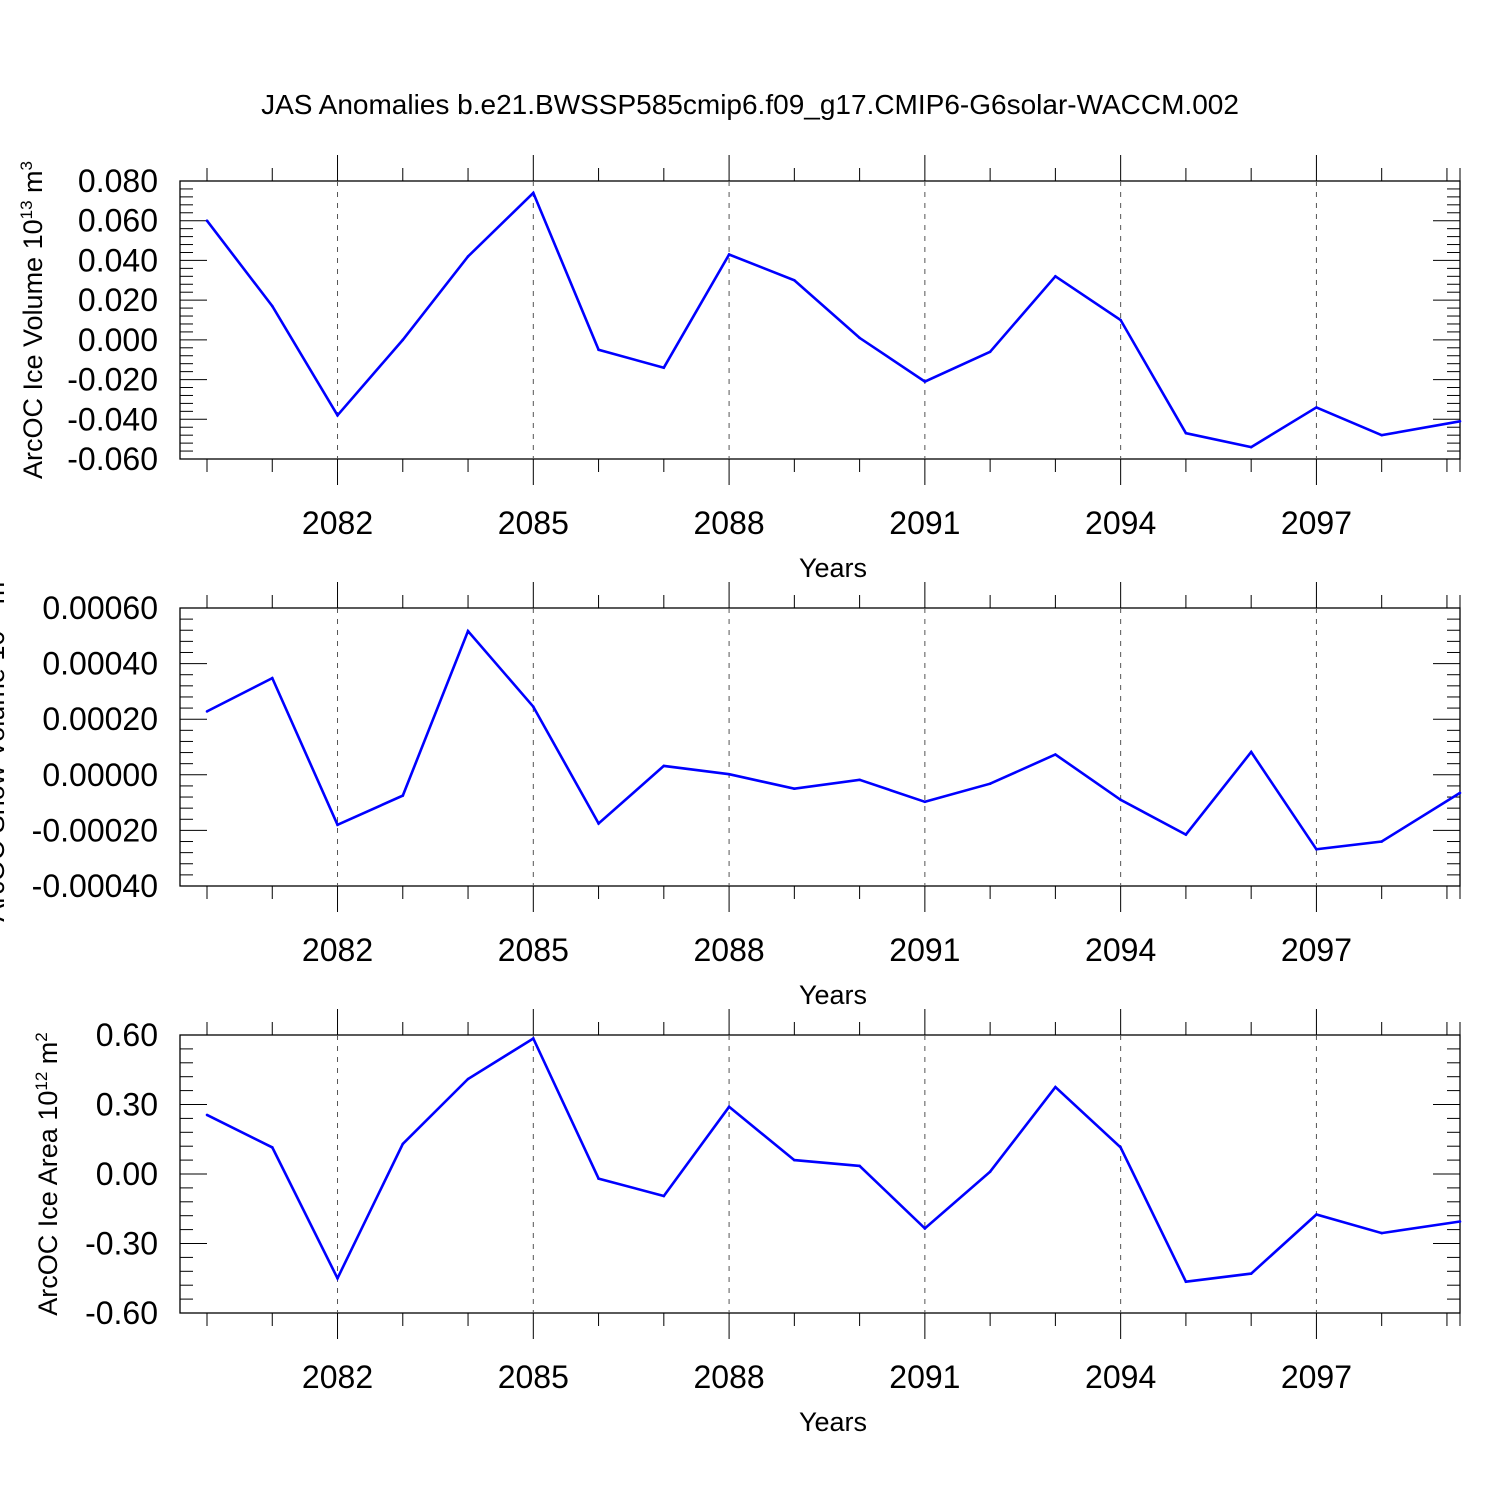 The image size is (1500, 1505). What do you see at coordinates (41, 1036) in the screenshot?
I see `y-axis-label-part: 2` at bounding box center [41, 1036].